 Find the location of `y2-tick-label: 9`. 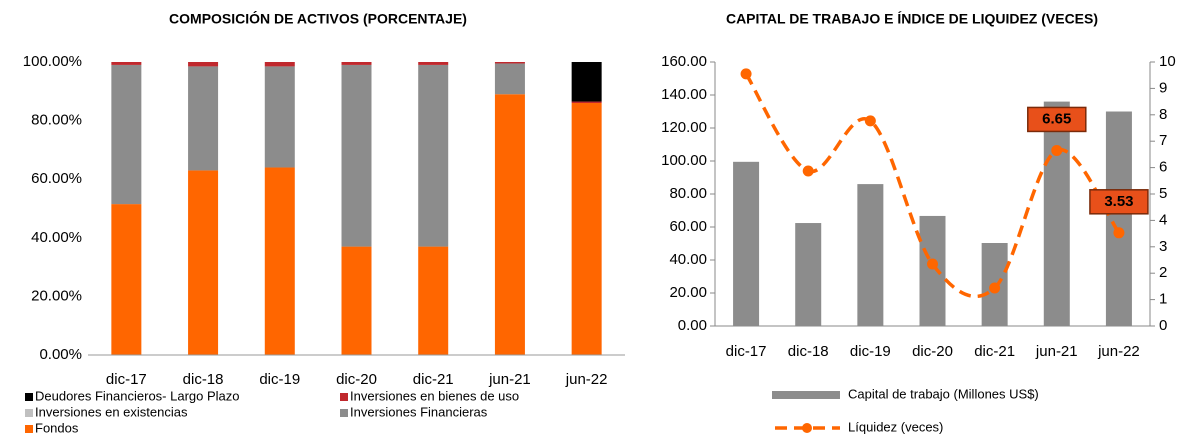

y2-tick-label: 9 is located at coordinates (1163, 87).